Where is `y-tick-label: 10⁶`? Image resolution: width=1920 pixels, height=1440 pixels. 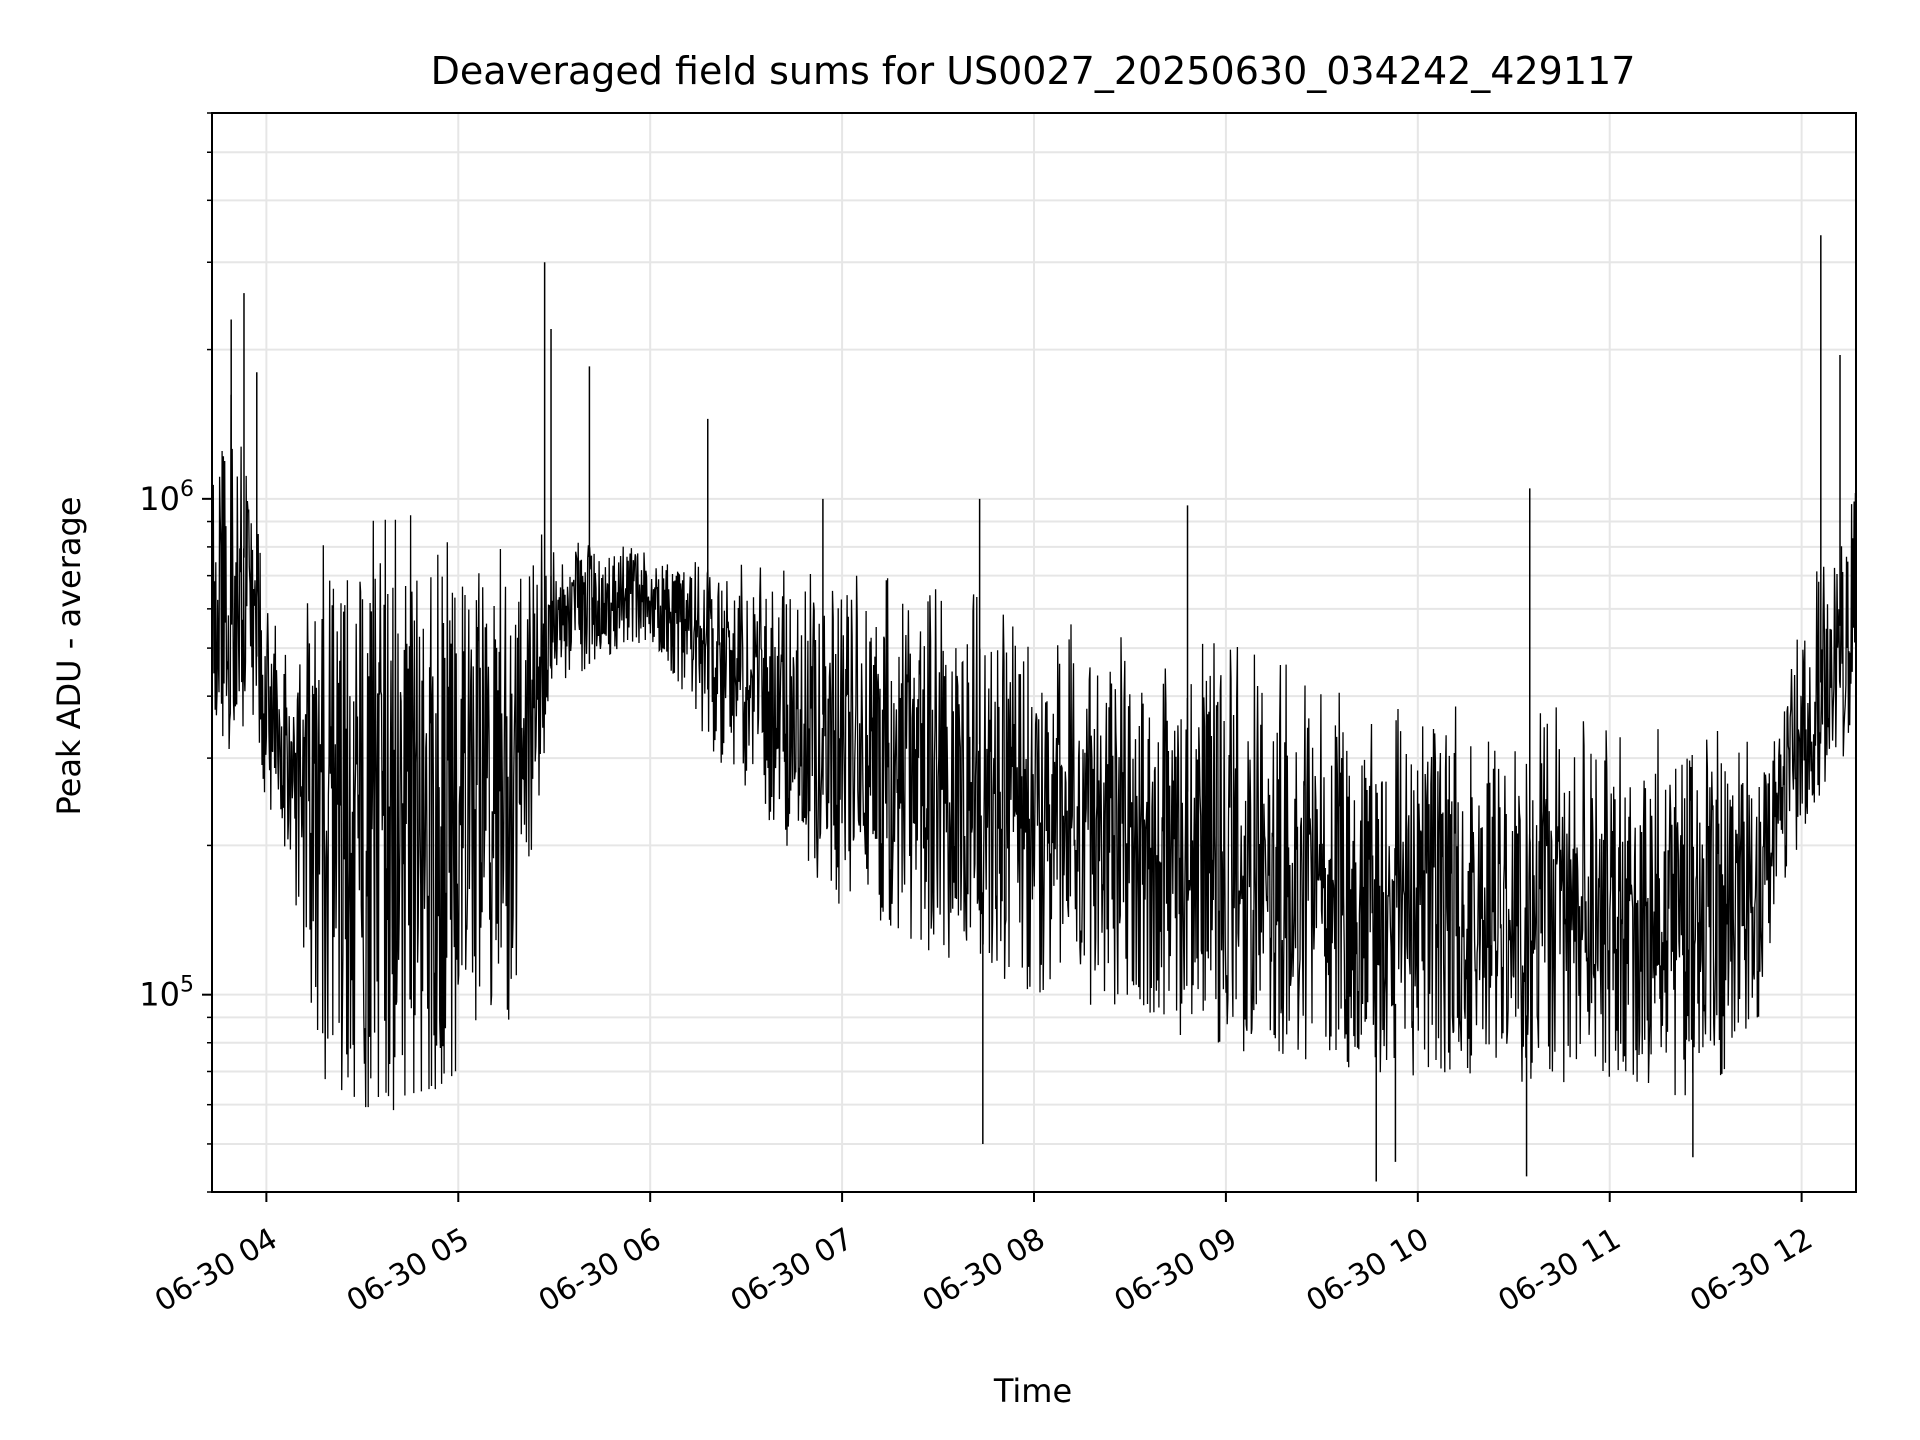
y-tick-label: 10⁶ is located at coordinates (166, 497).